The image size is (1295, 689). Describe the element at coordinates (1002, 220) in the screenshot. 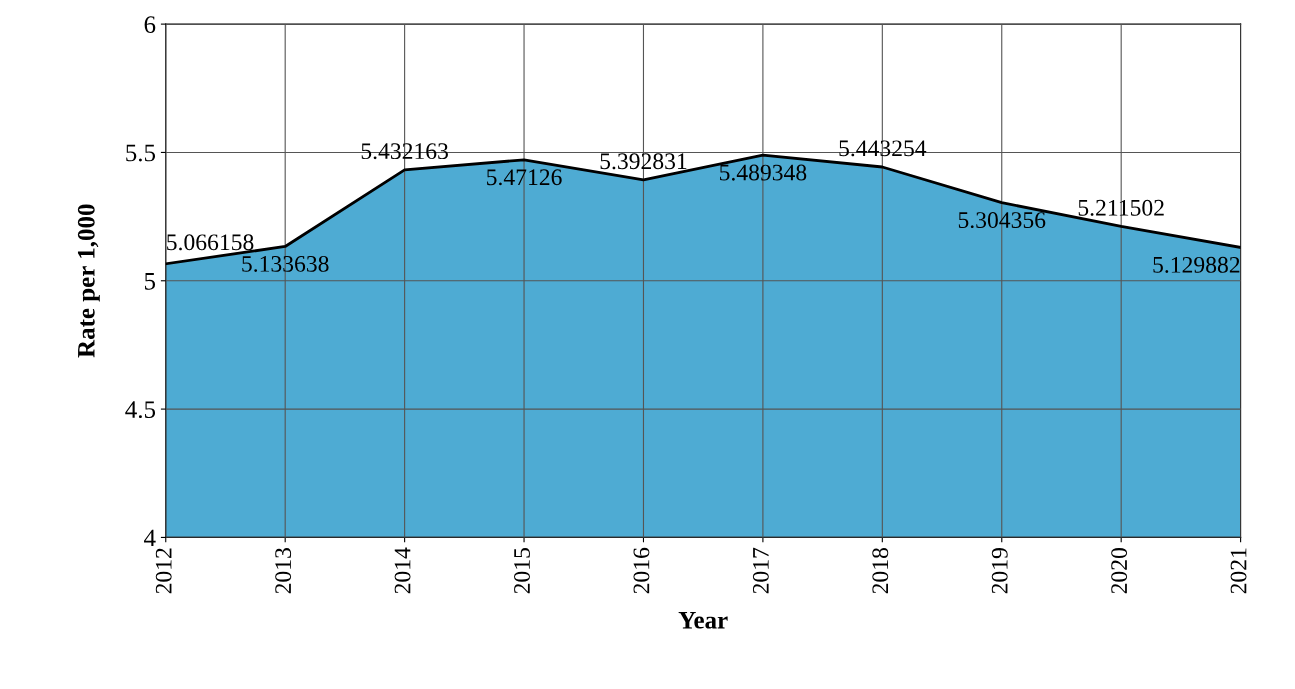

I see `data-label: 5.304356` at that location.